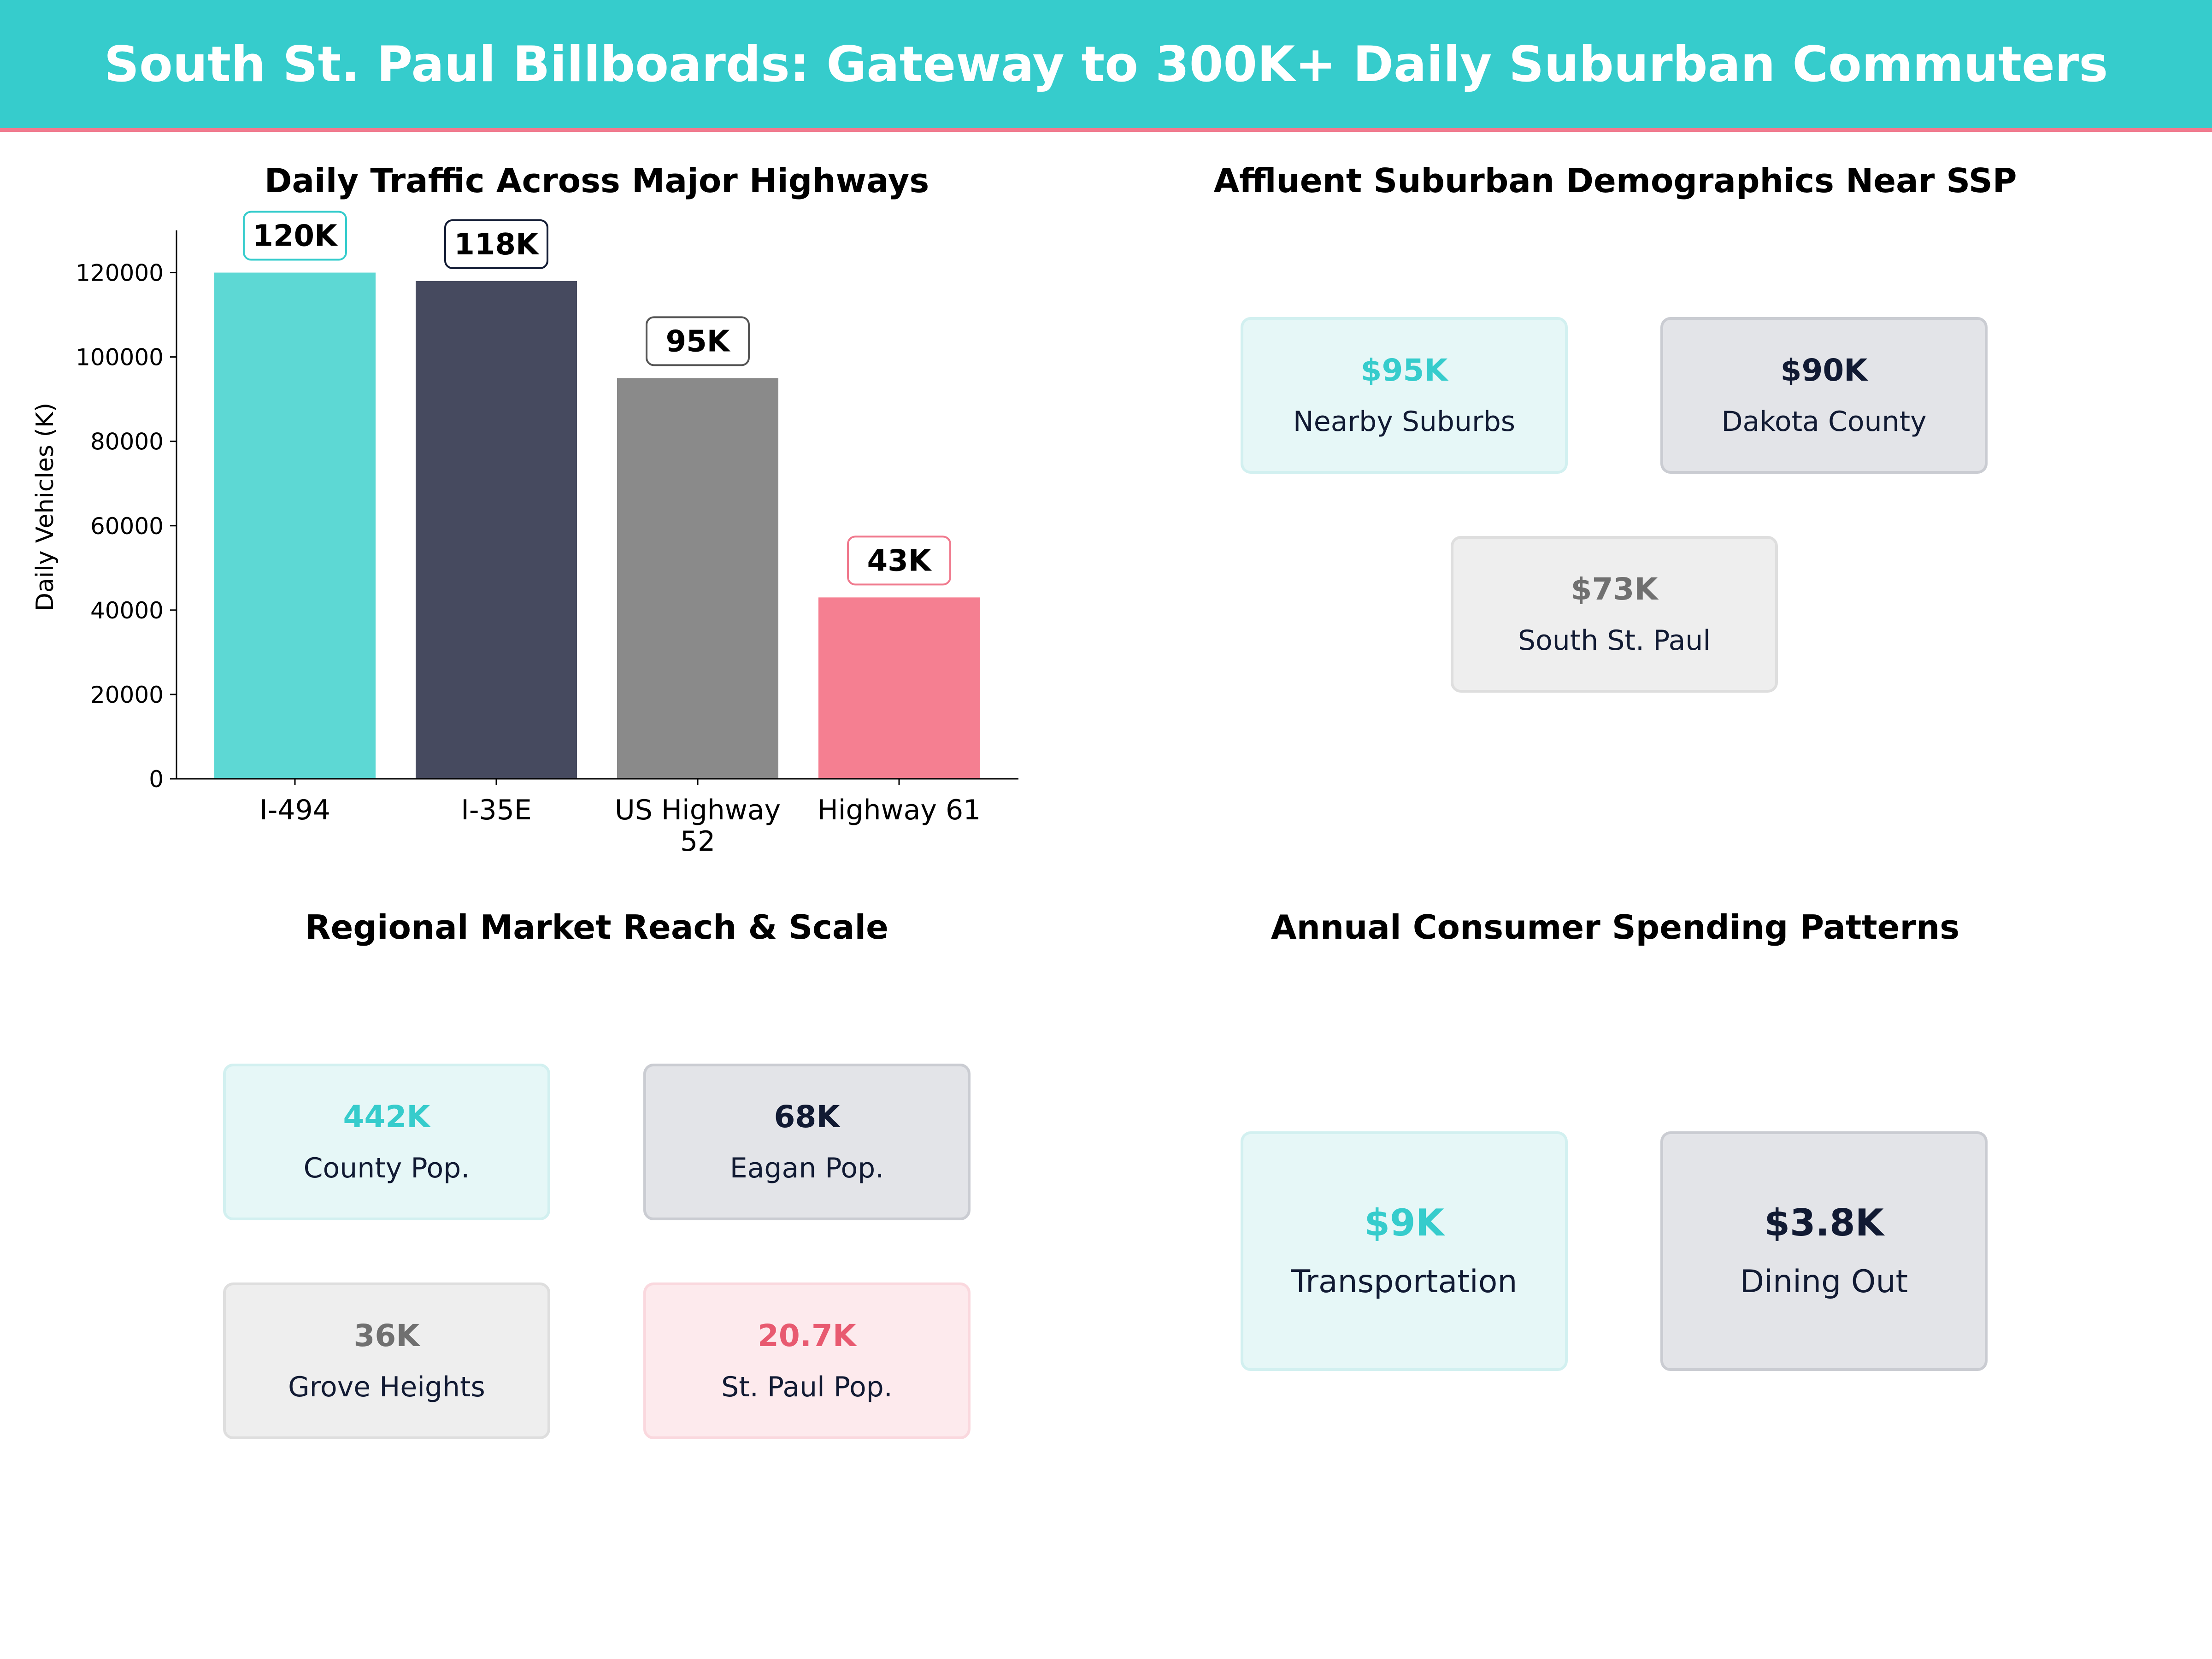 The height and width of the screenshot is (1659, 2212). I want to click on card-value: 20.7K, so click(807, 1335).